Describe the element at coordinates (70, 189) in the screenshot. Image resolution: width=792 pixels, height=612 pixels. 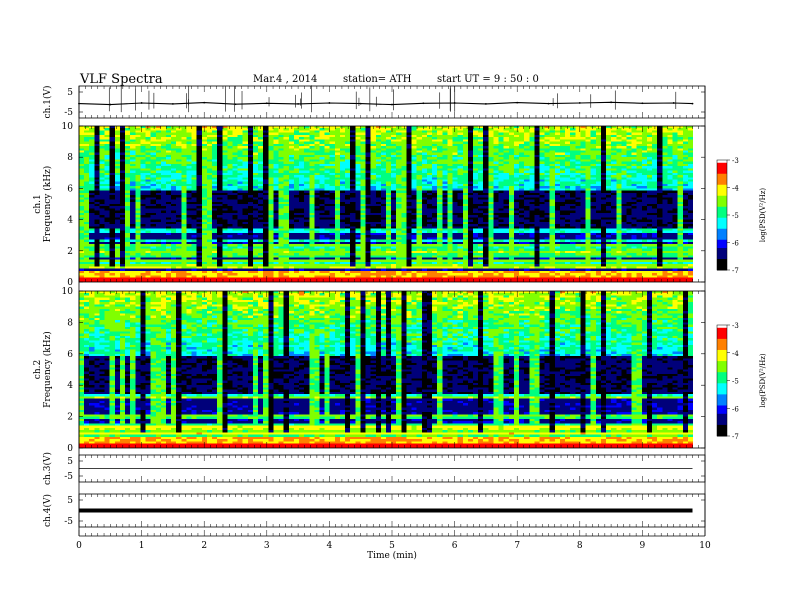
I see `ch1-spectrogram-ytick-label: 6` at that location.